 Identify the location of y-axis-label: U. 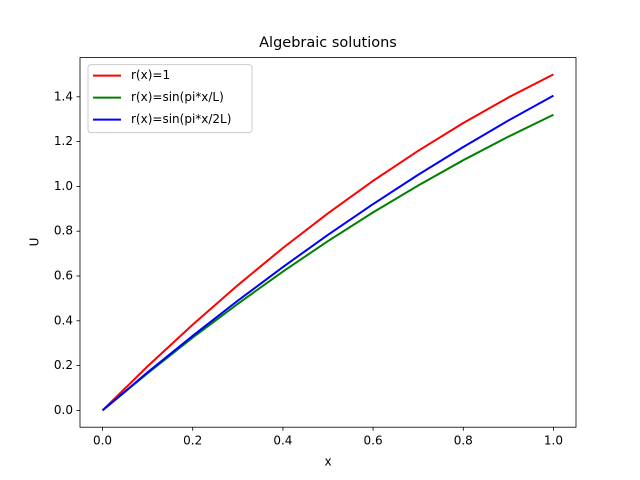
(35, 242).